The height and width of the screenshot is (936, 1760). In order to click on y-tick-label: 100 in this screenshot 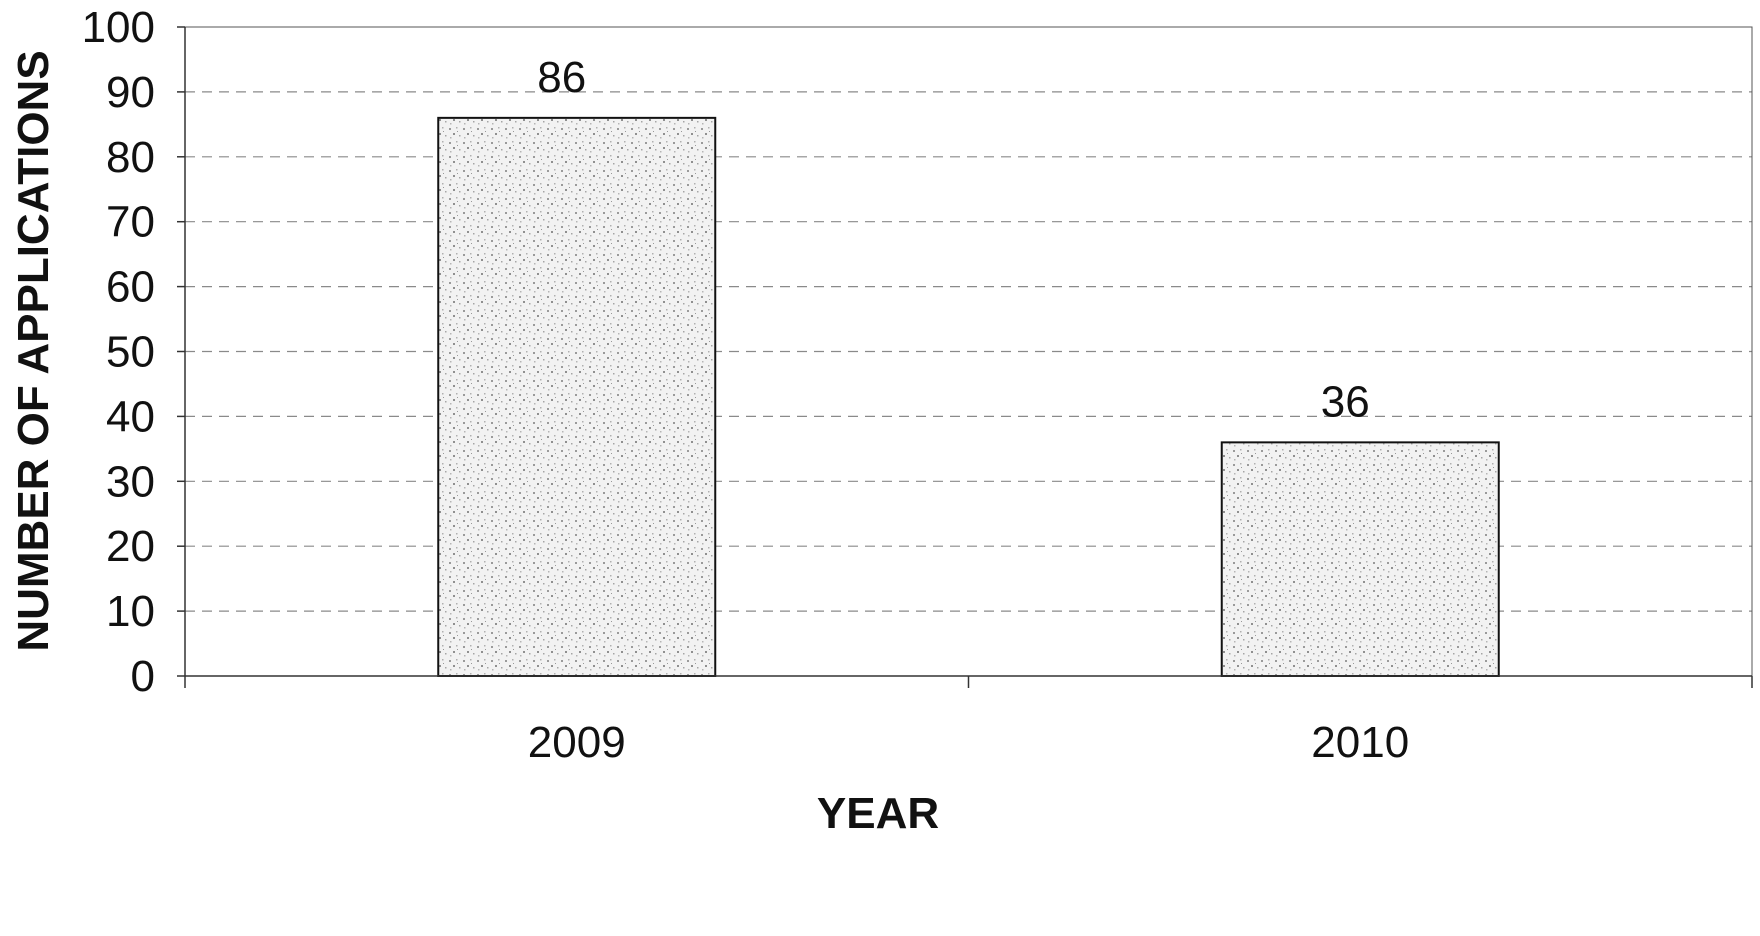, I will do `click(118, 27)`.